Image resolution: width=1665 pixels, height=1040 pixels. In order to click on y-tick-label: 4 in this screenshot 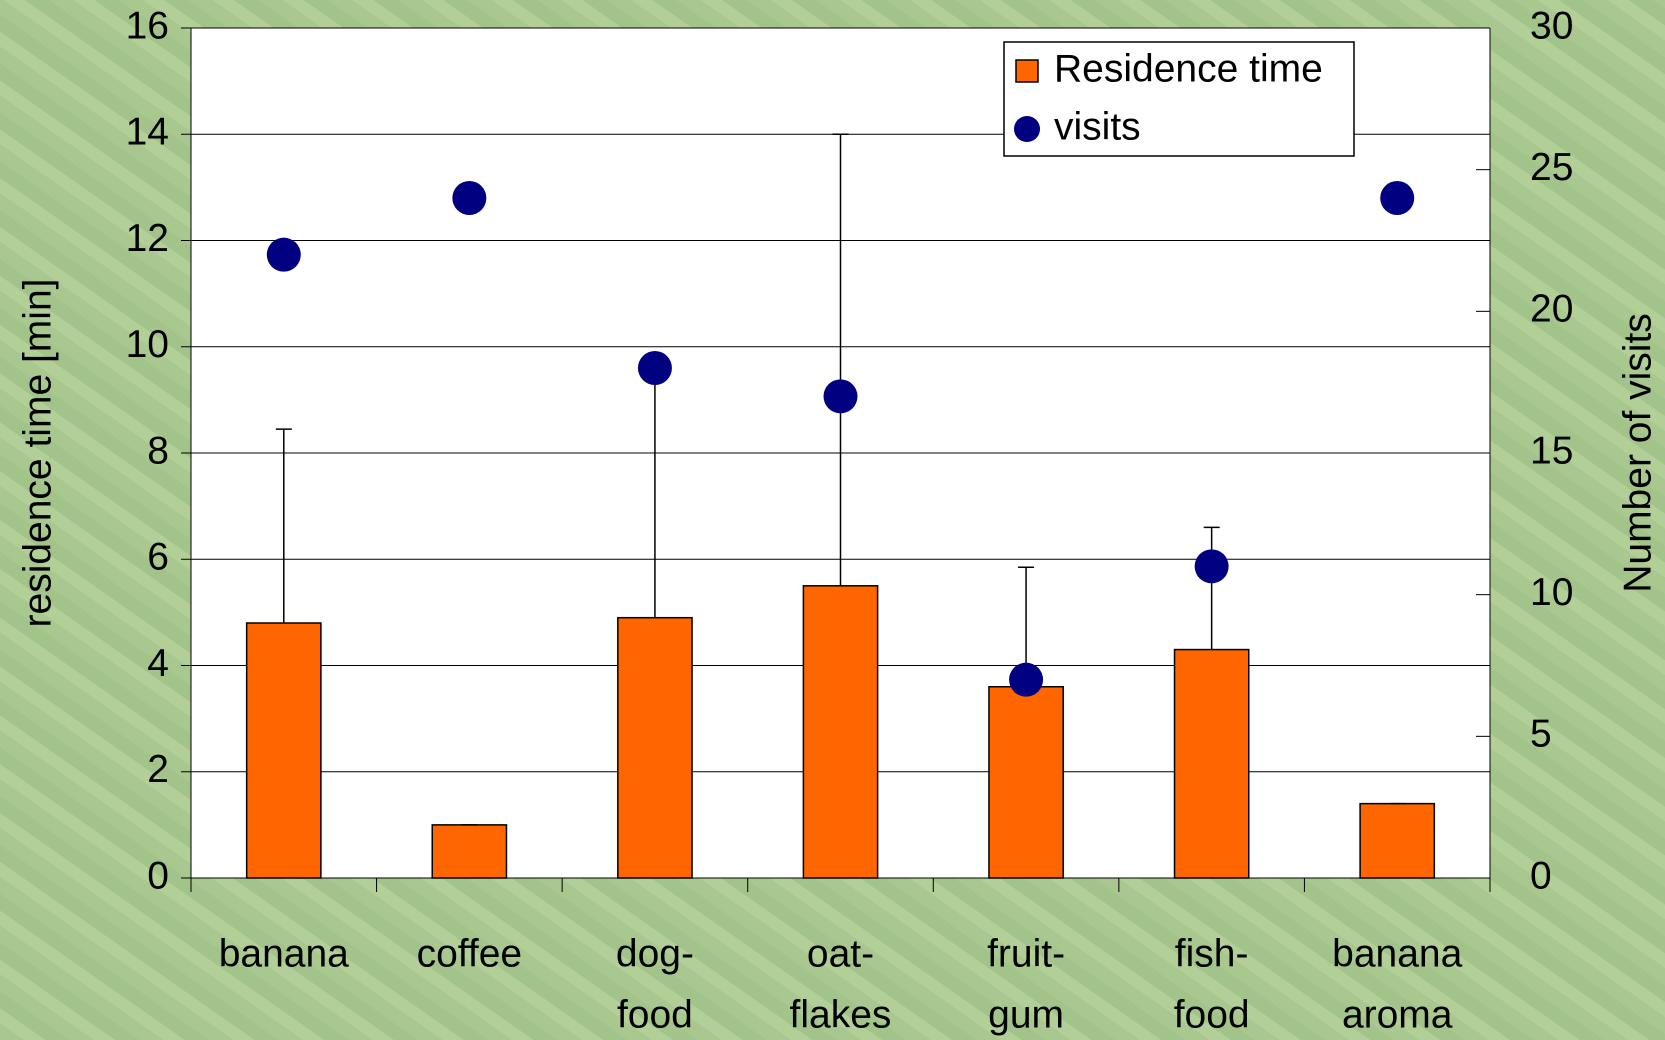, I will do `click(158, 663)`.